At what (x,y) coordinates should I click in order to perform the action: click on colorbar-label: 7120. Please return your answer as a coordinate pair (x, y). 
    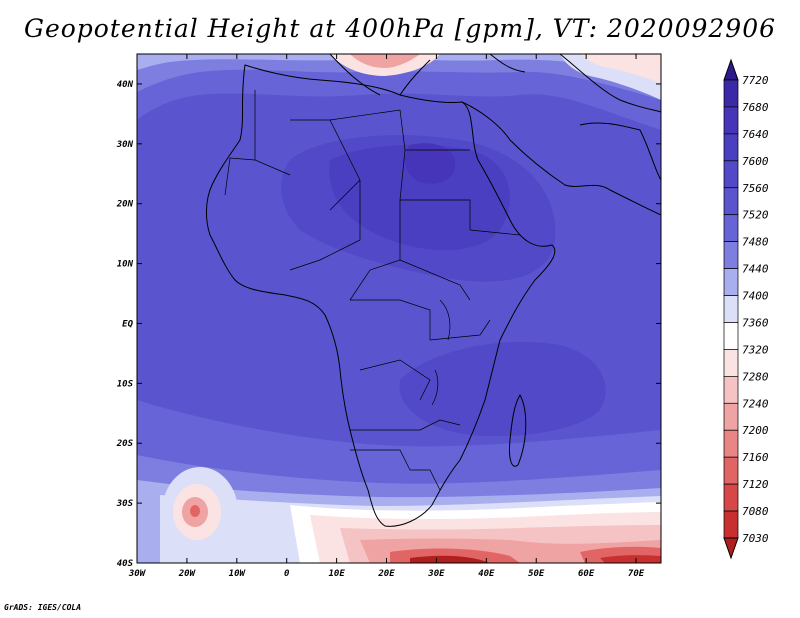
    Looking at the image, I should click on (755, 484).